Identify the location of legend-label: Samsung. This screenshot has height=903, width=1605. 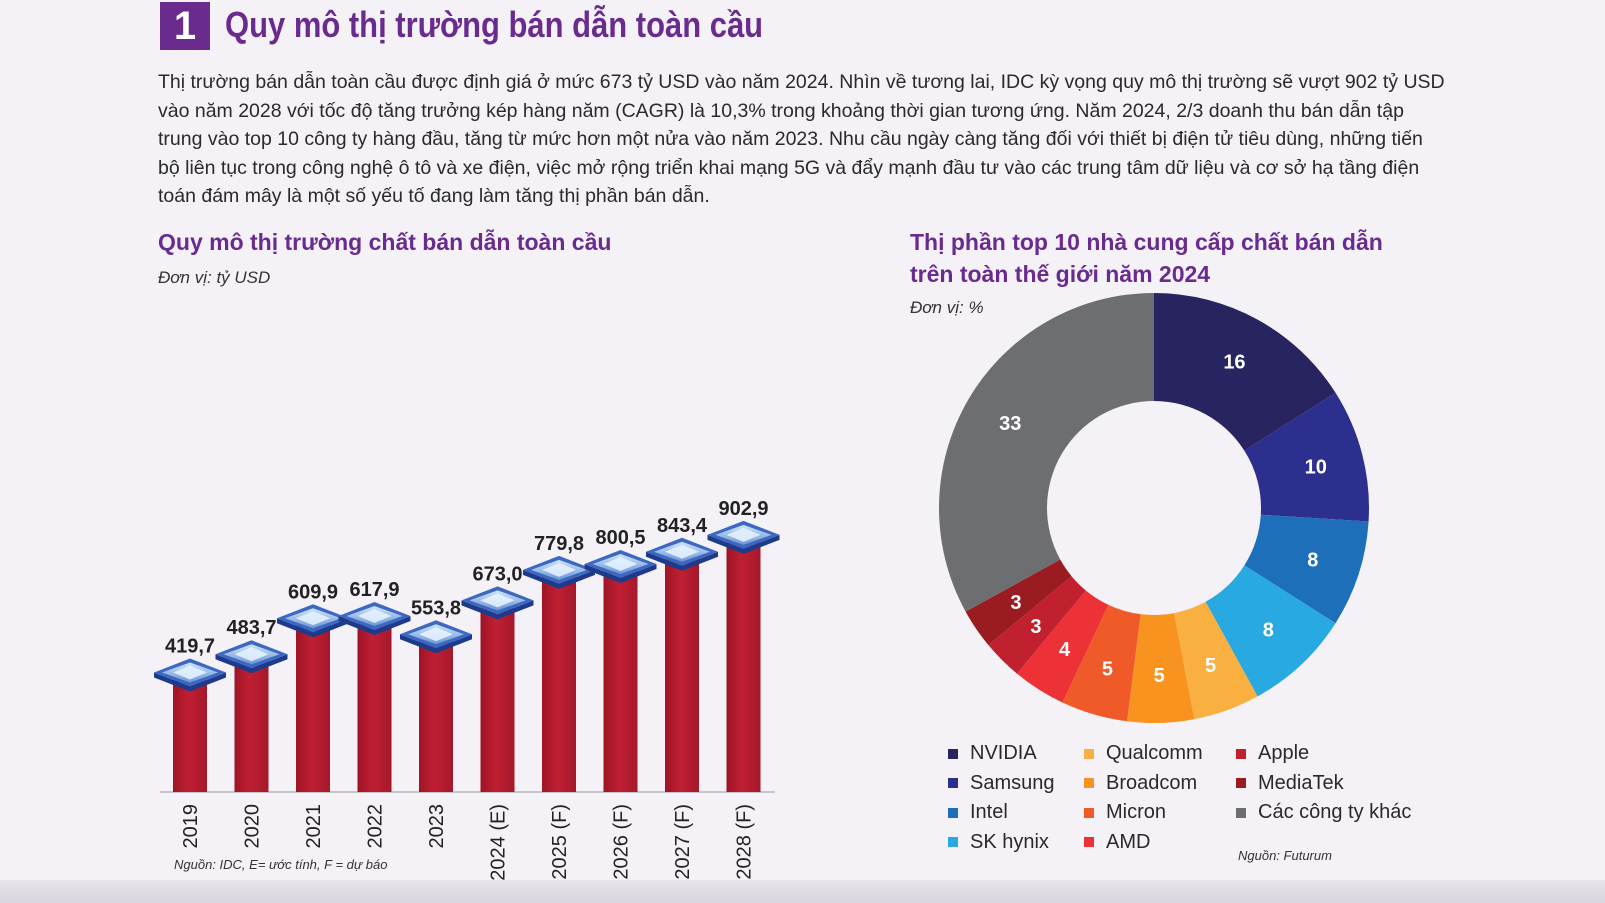
(1012, 782).